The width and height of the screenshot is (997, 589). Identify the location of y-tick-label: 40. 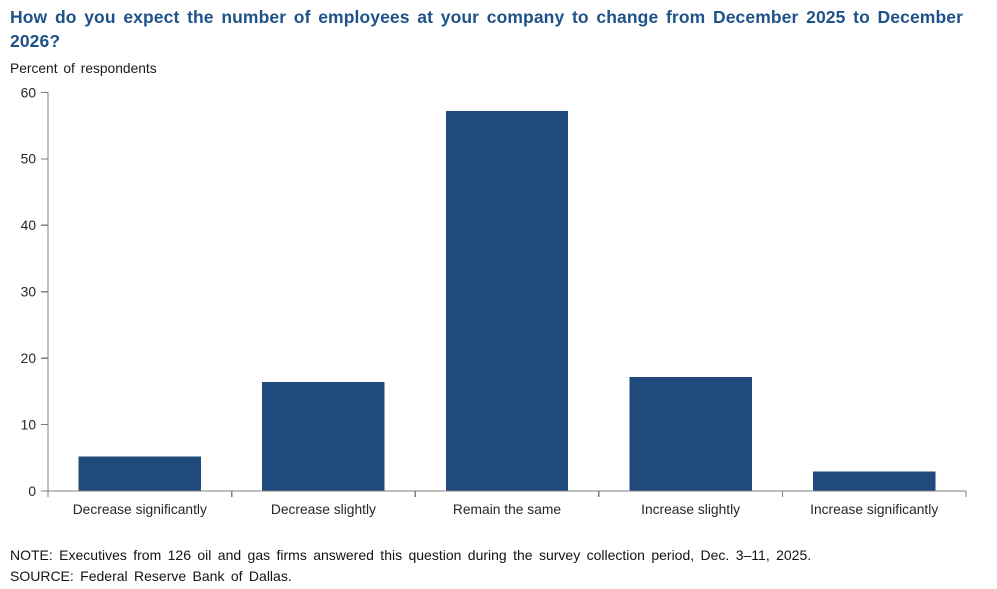
(29, 225).